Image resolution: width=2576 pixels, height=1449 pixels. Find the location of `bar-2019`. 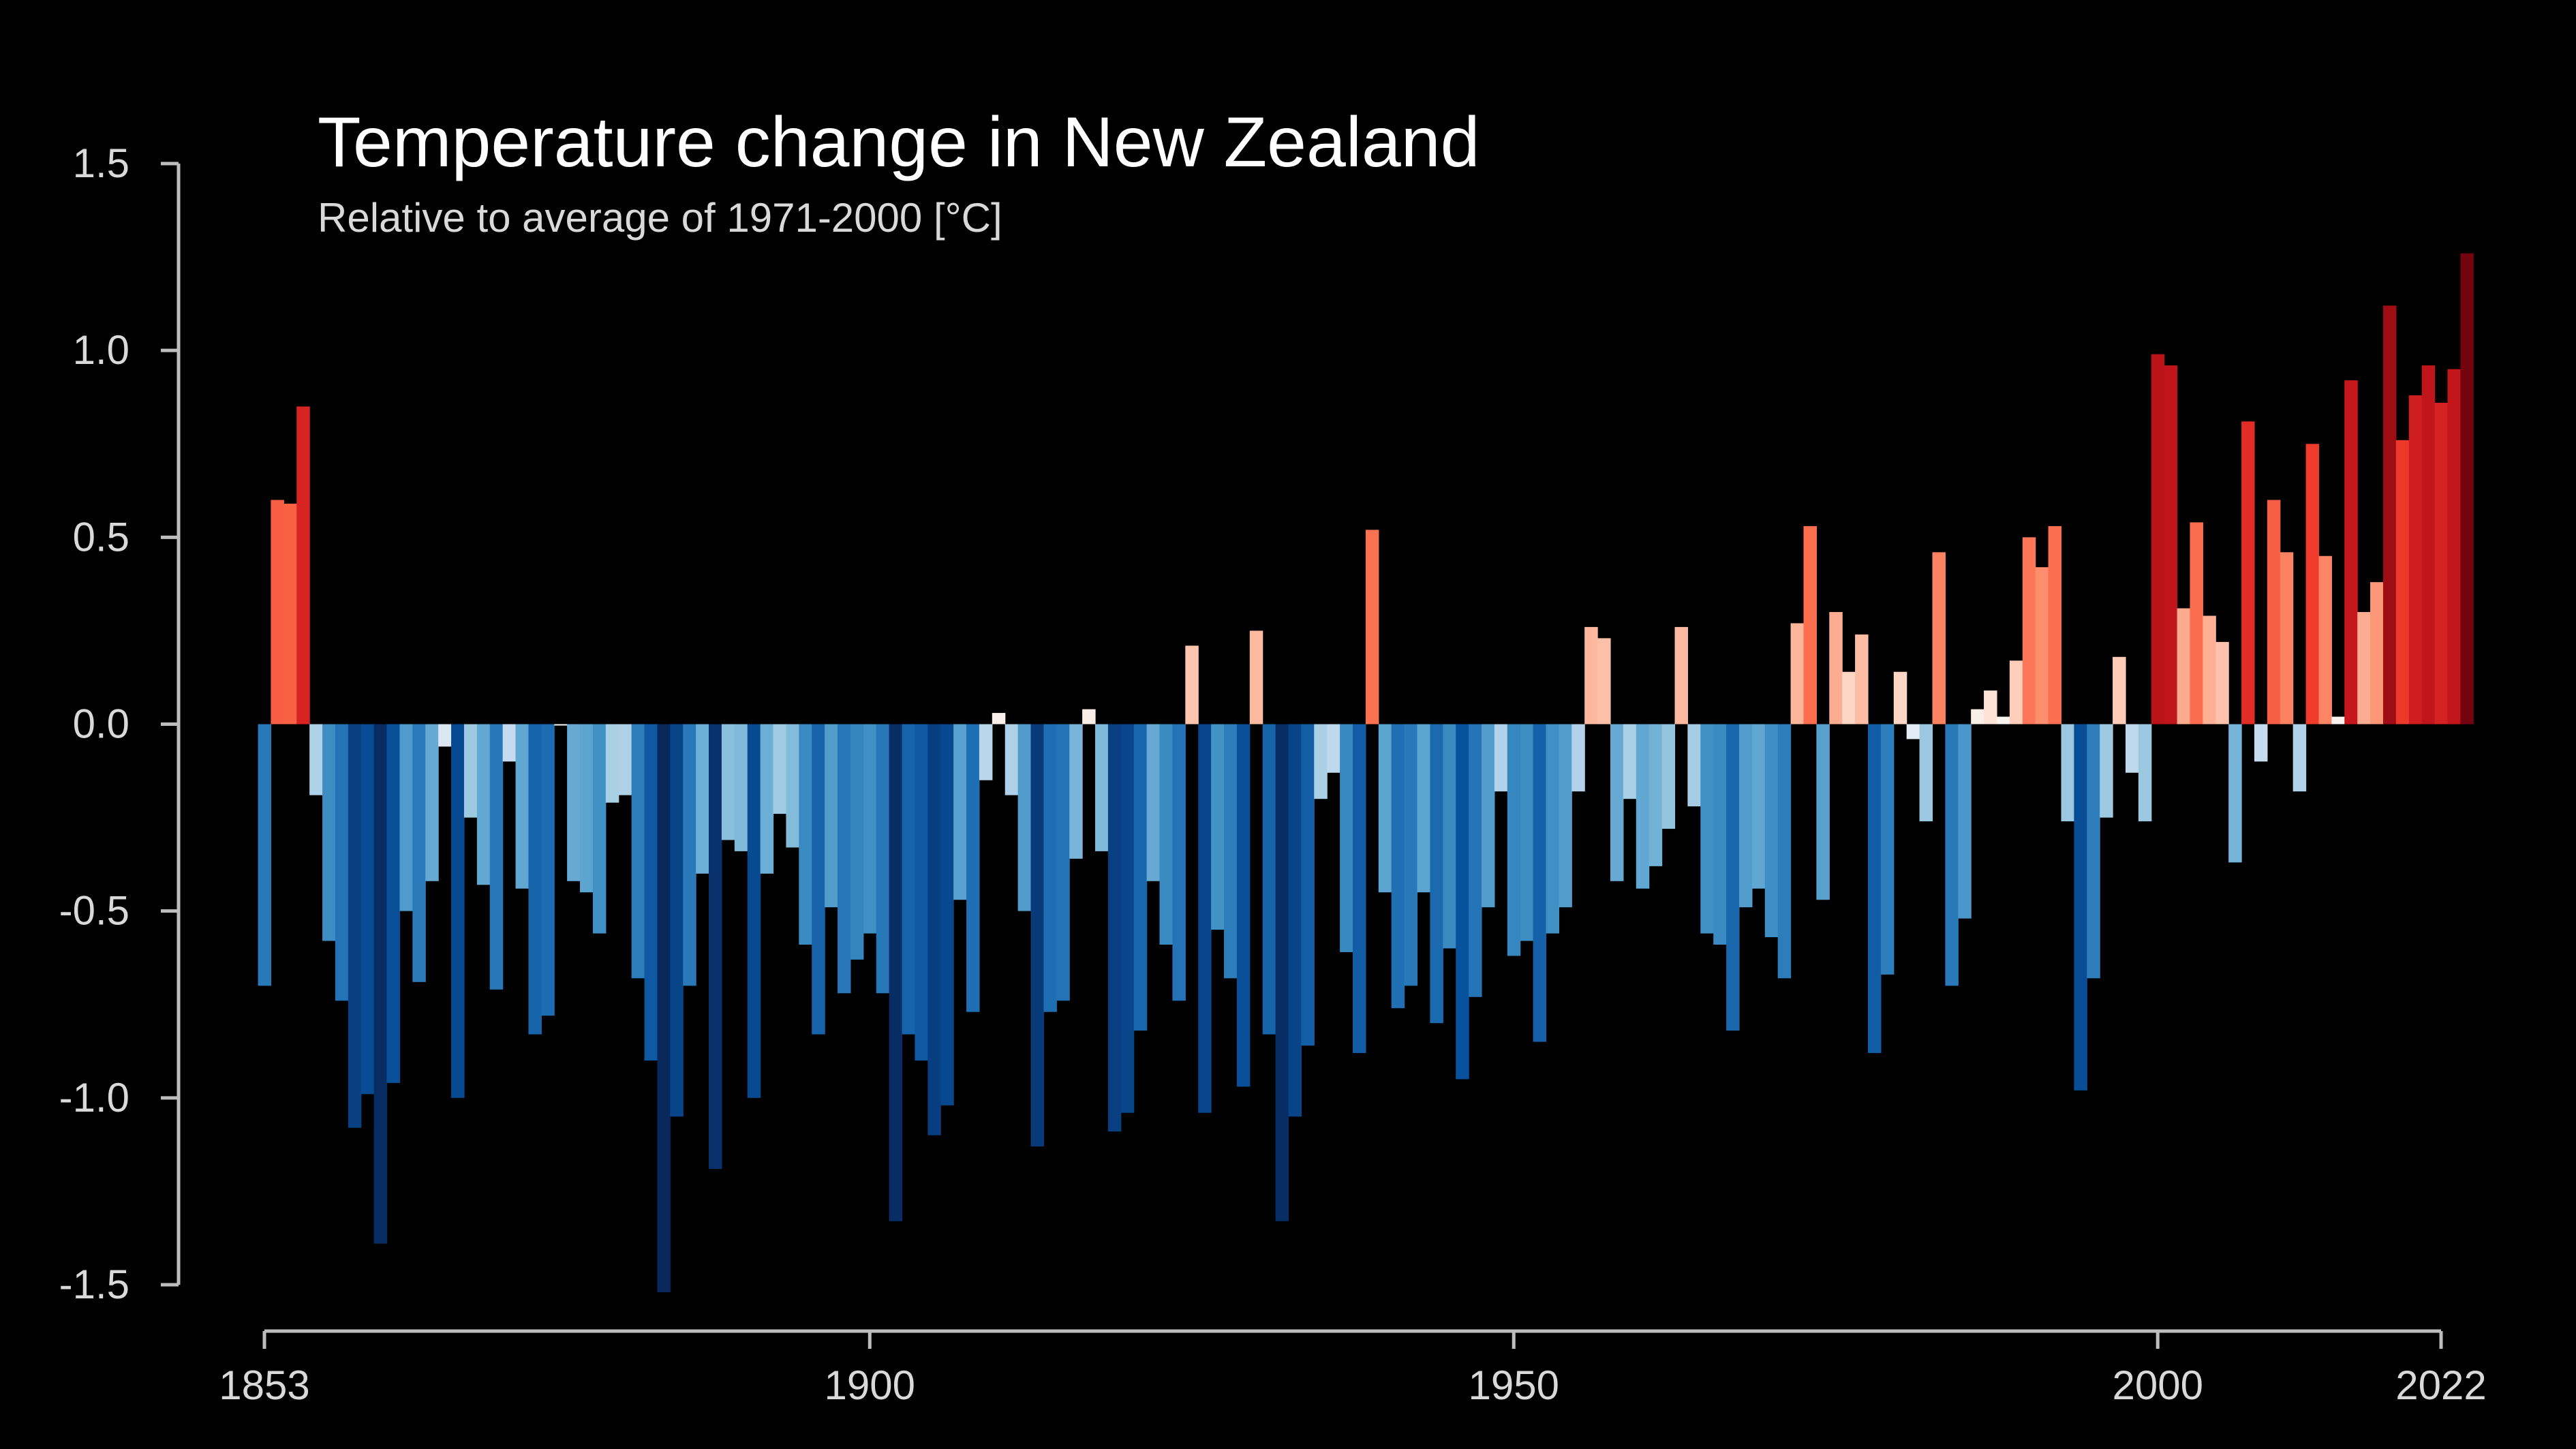

bar-2019 is located at coordinates (2402, 582).